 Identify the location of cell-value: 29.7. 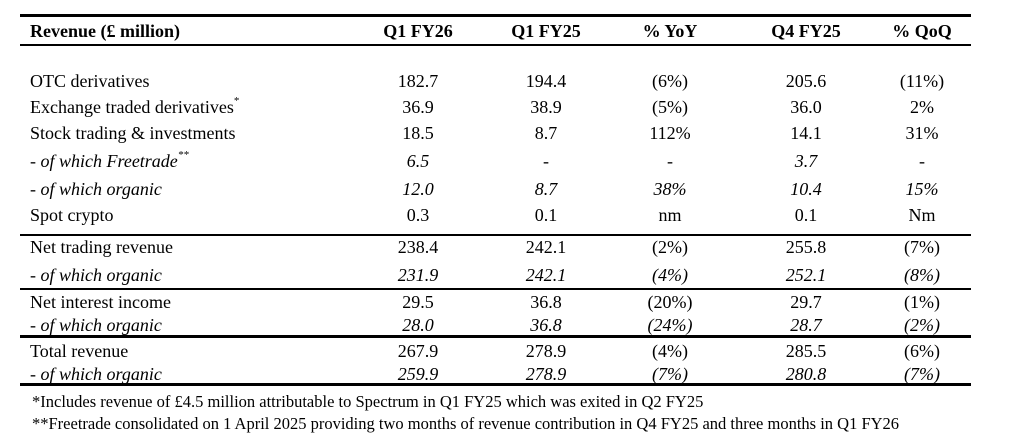
(806, 302).